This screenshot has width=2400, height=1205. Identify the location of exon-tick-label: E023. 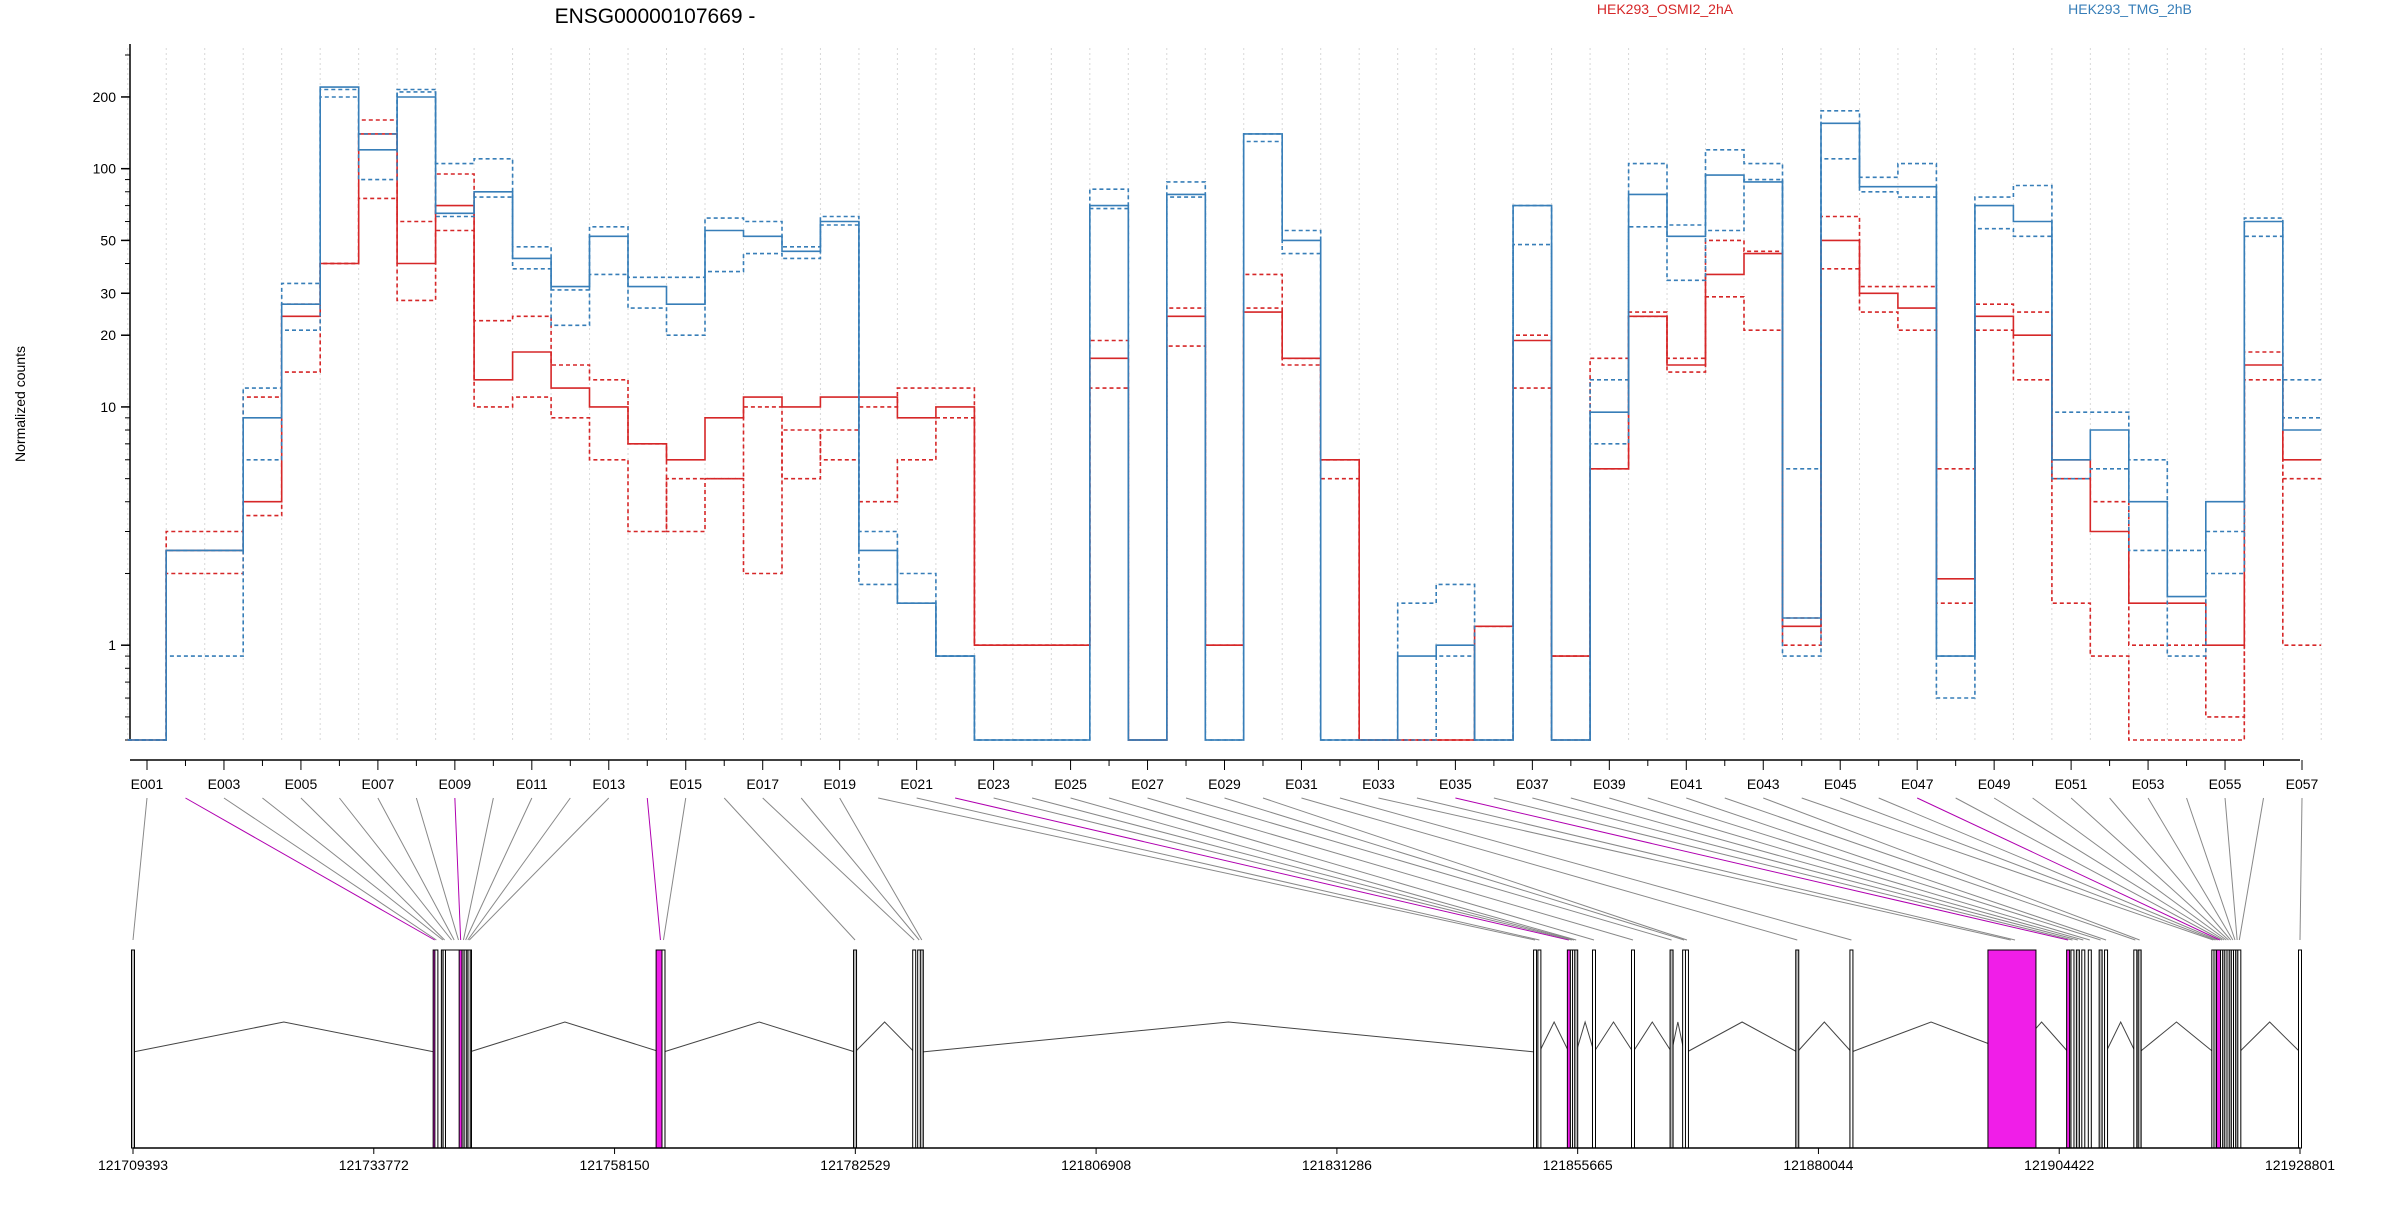
(993, 784).